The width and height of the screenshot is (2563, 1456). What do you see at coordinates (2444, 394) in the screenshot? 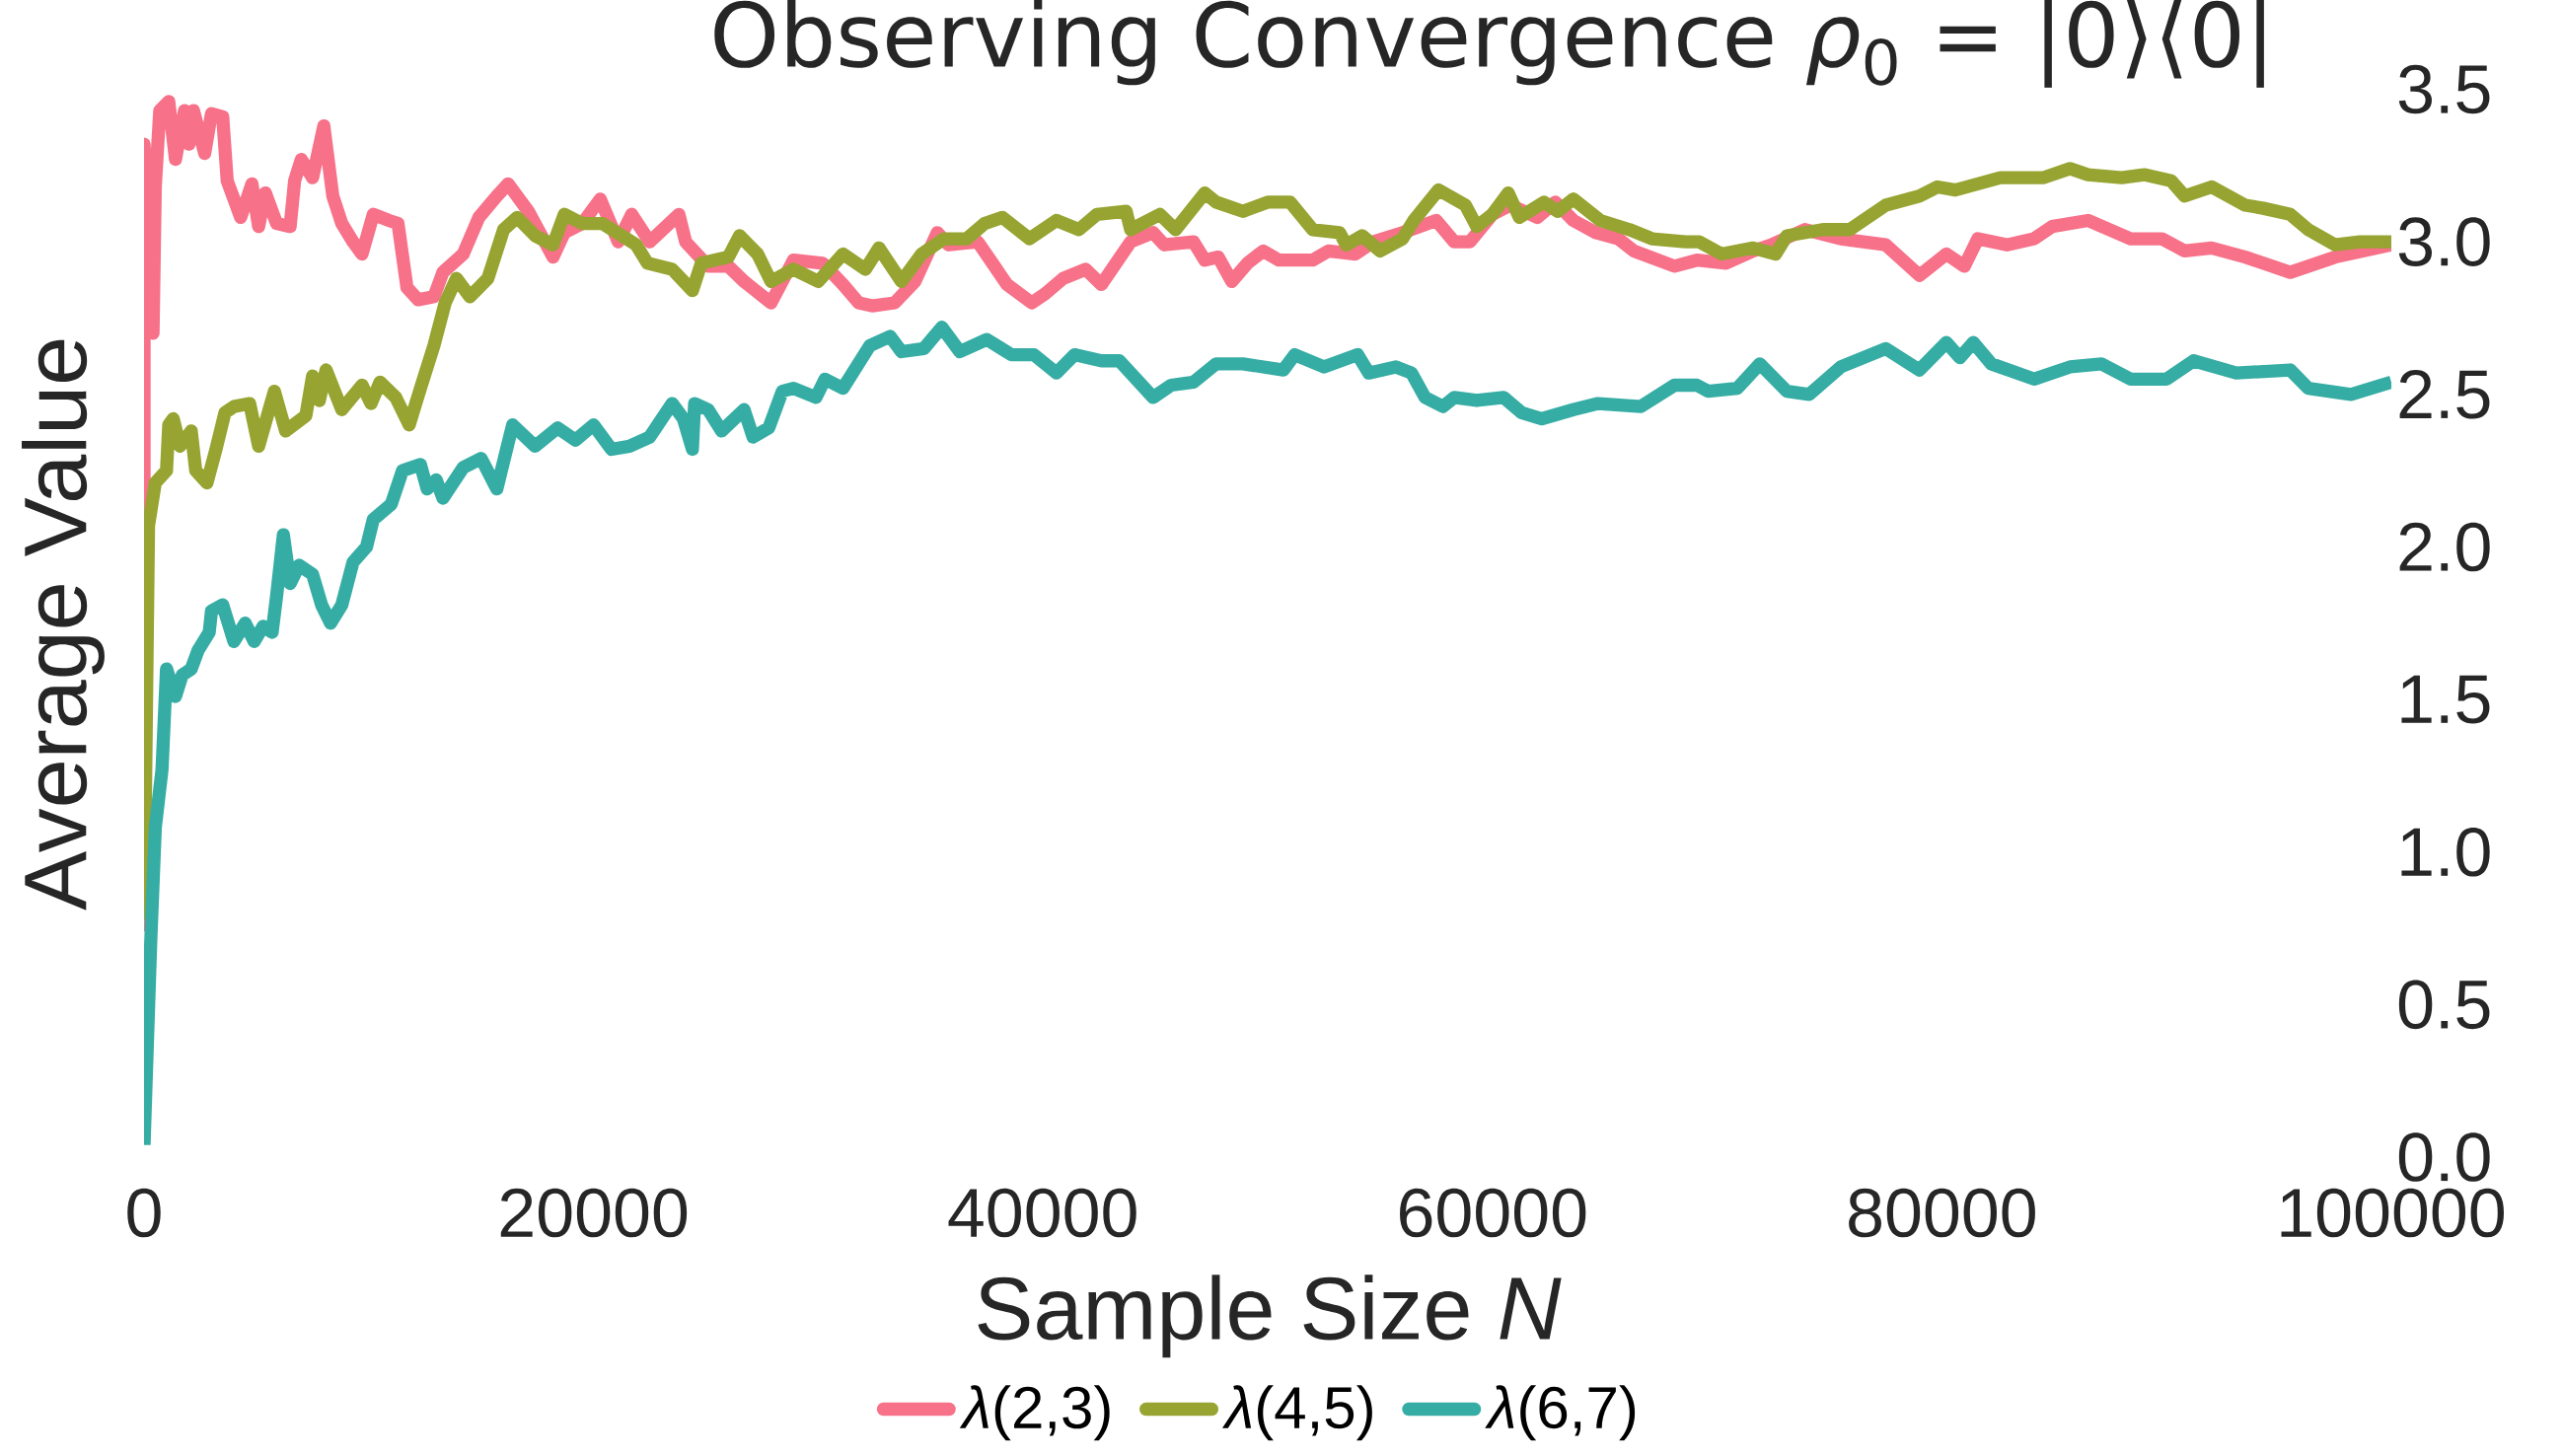
I see `y-tick-label: 2.5` at bounding box center [2444, 394].